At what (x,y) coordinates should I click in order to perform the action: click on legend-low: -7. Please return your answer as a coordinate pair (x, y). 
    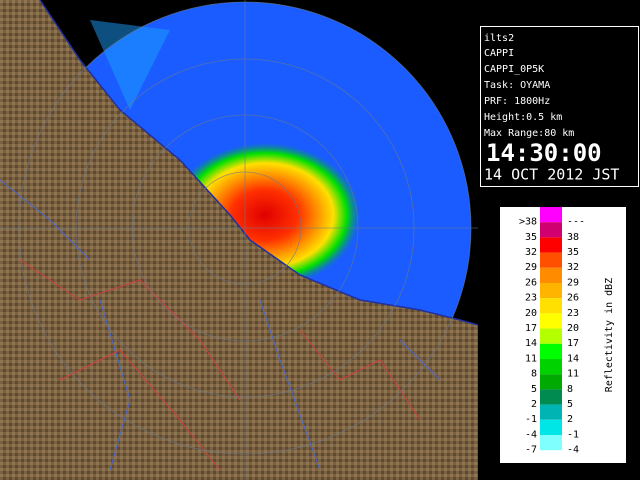
    Looking at the image, I should click on (531, 450).